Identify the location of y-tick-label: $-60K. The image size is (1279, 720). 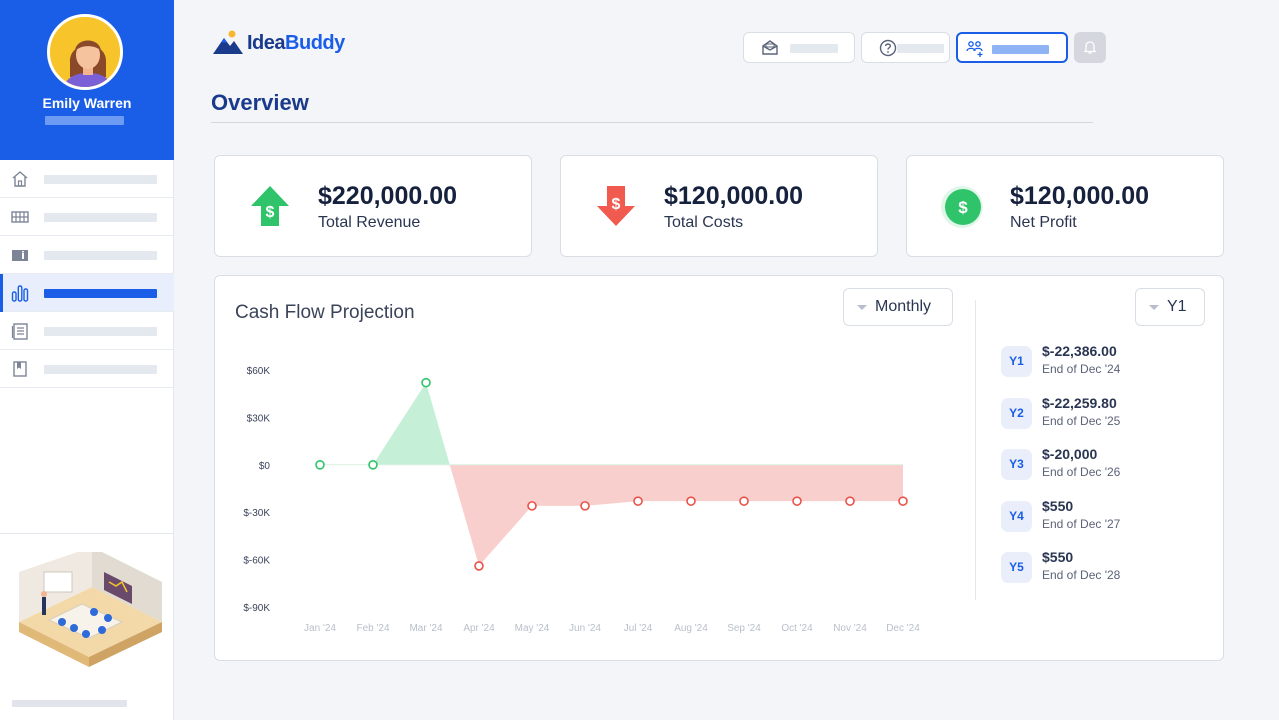
(256, 561).